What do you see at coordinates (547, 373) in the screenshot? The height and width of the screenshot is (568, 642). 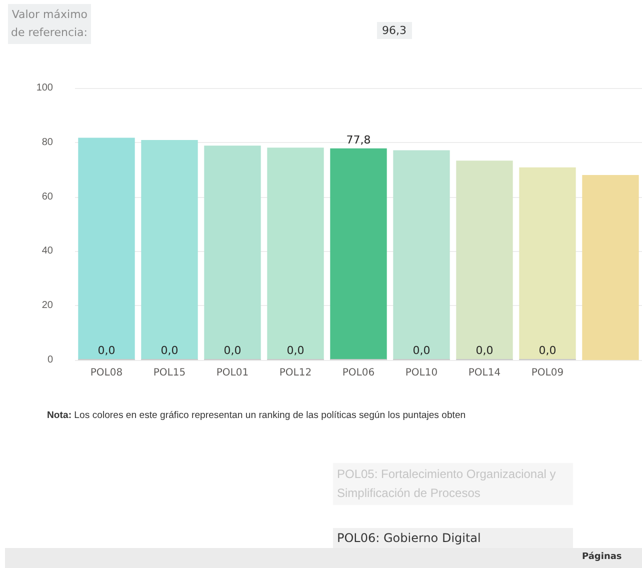 I see `x-tick-label: POL09` at bounding box center [547, 373].